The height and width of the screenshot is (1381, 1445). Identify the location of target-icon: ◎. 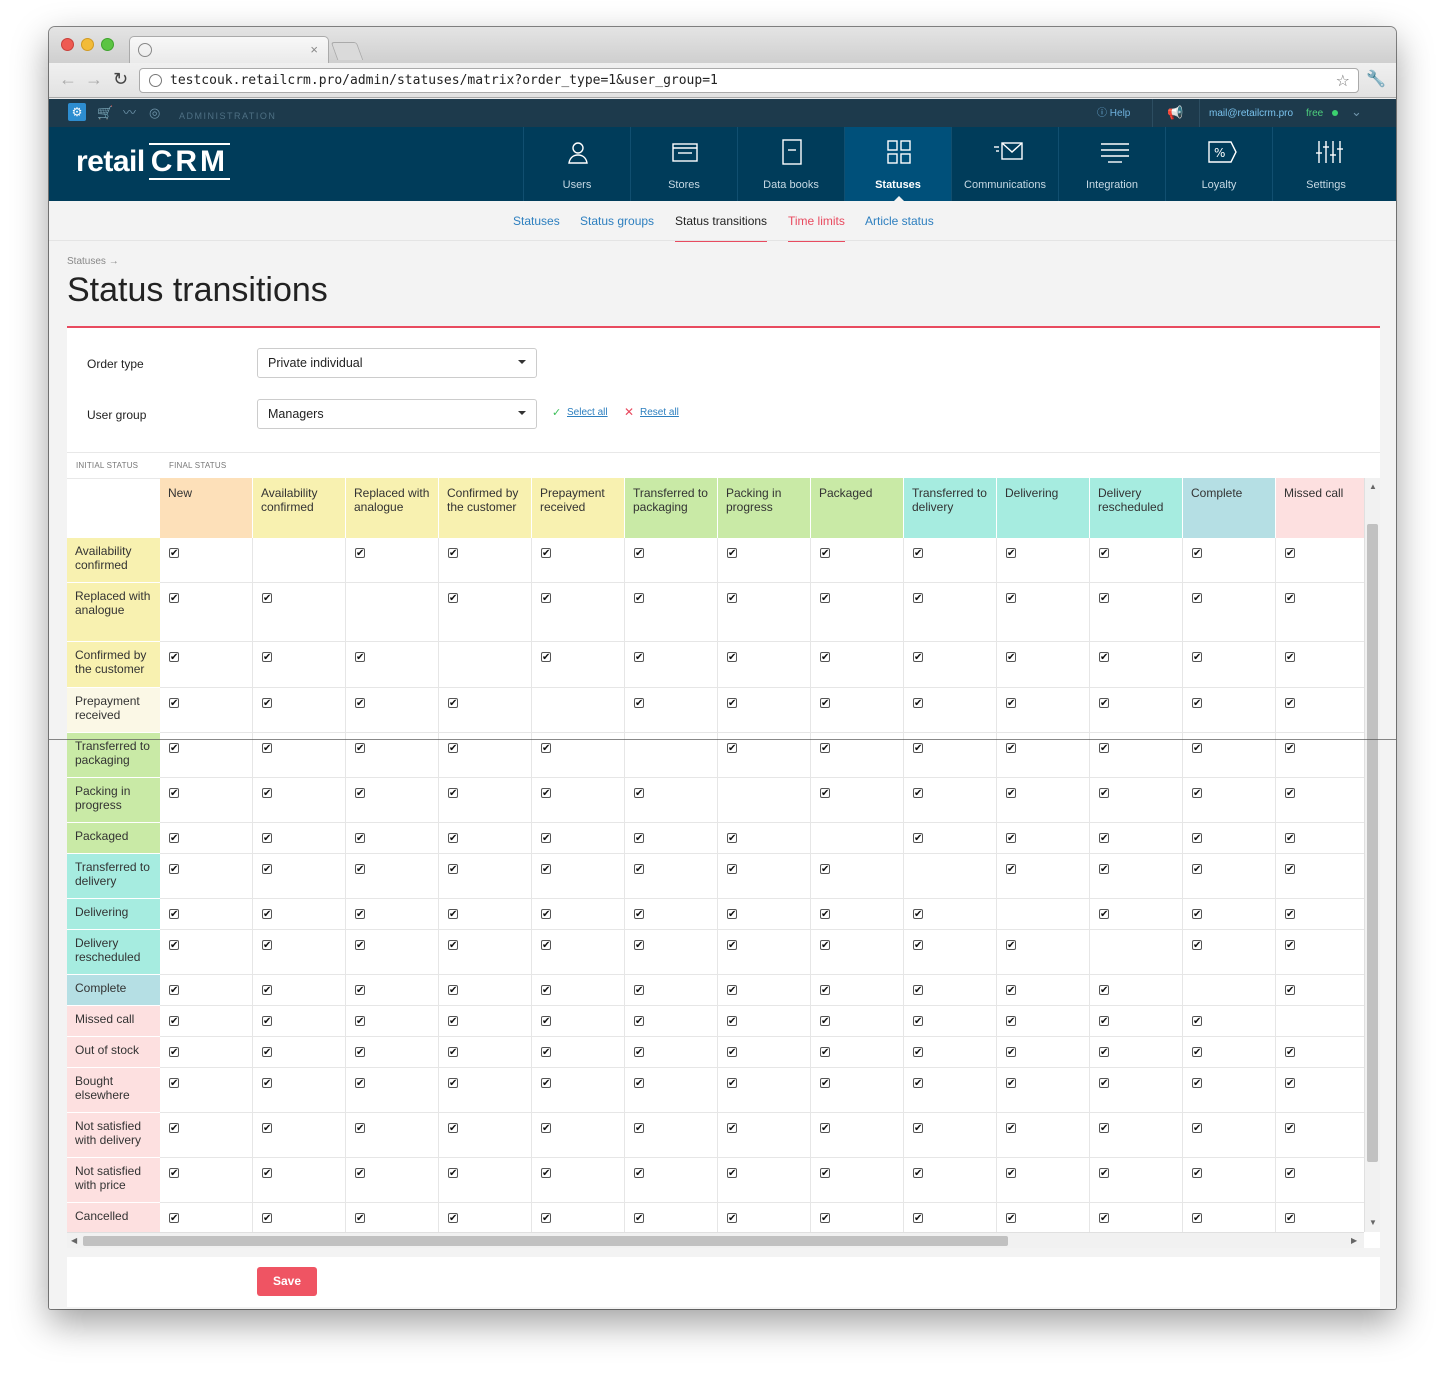
(155, 112).